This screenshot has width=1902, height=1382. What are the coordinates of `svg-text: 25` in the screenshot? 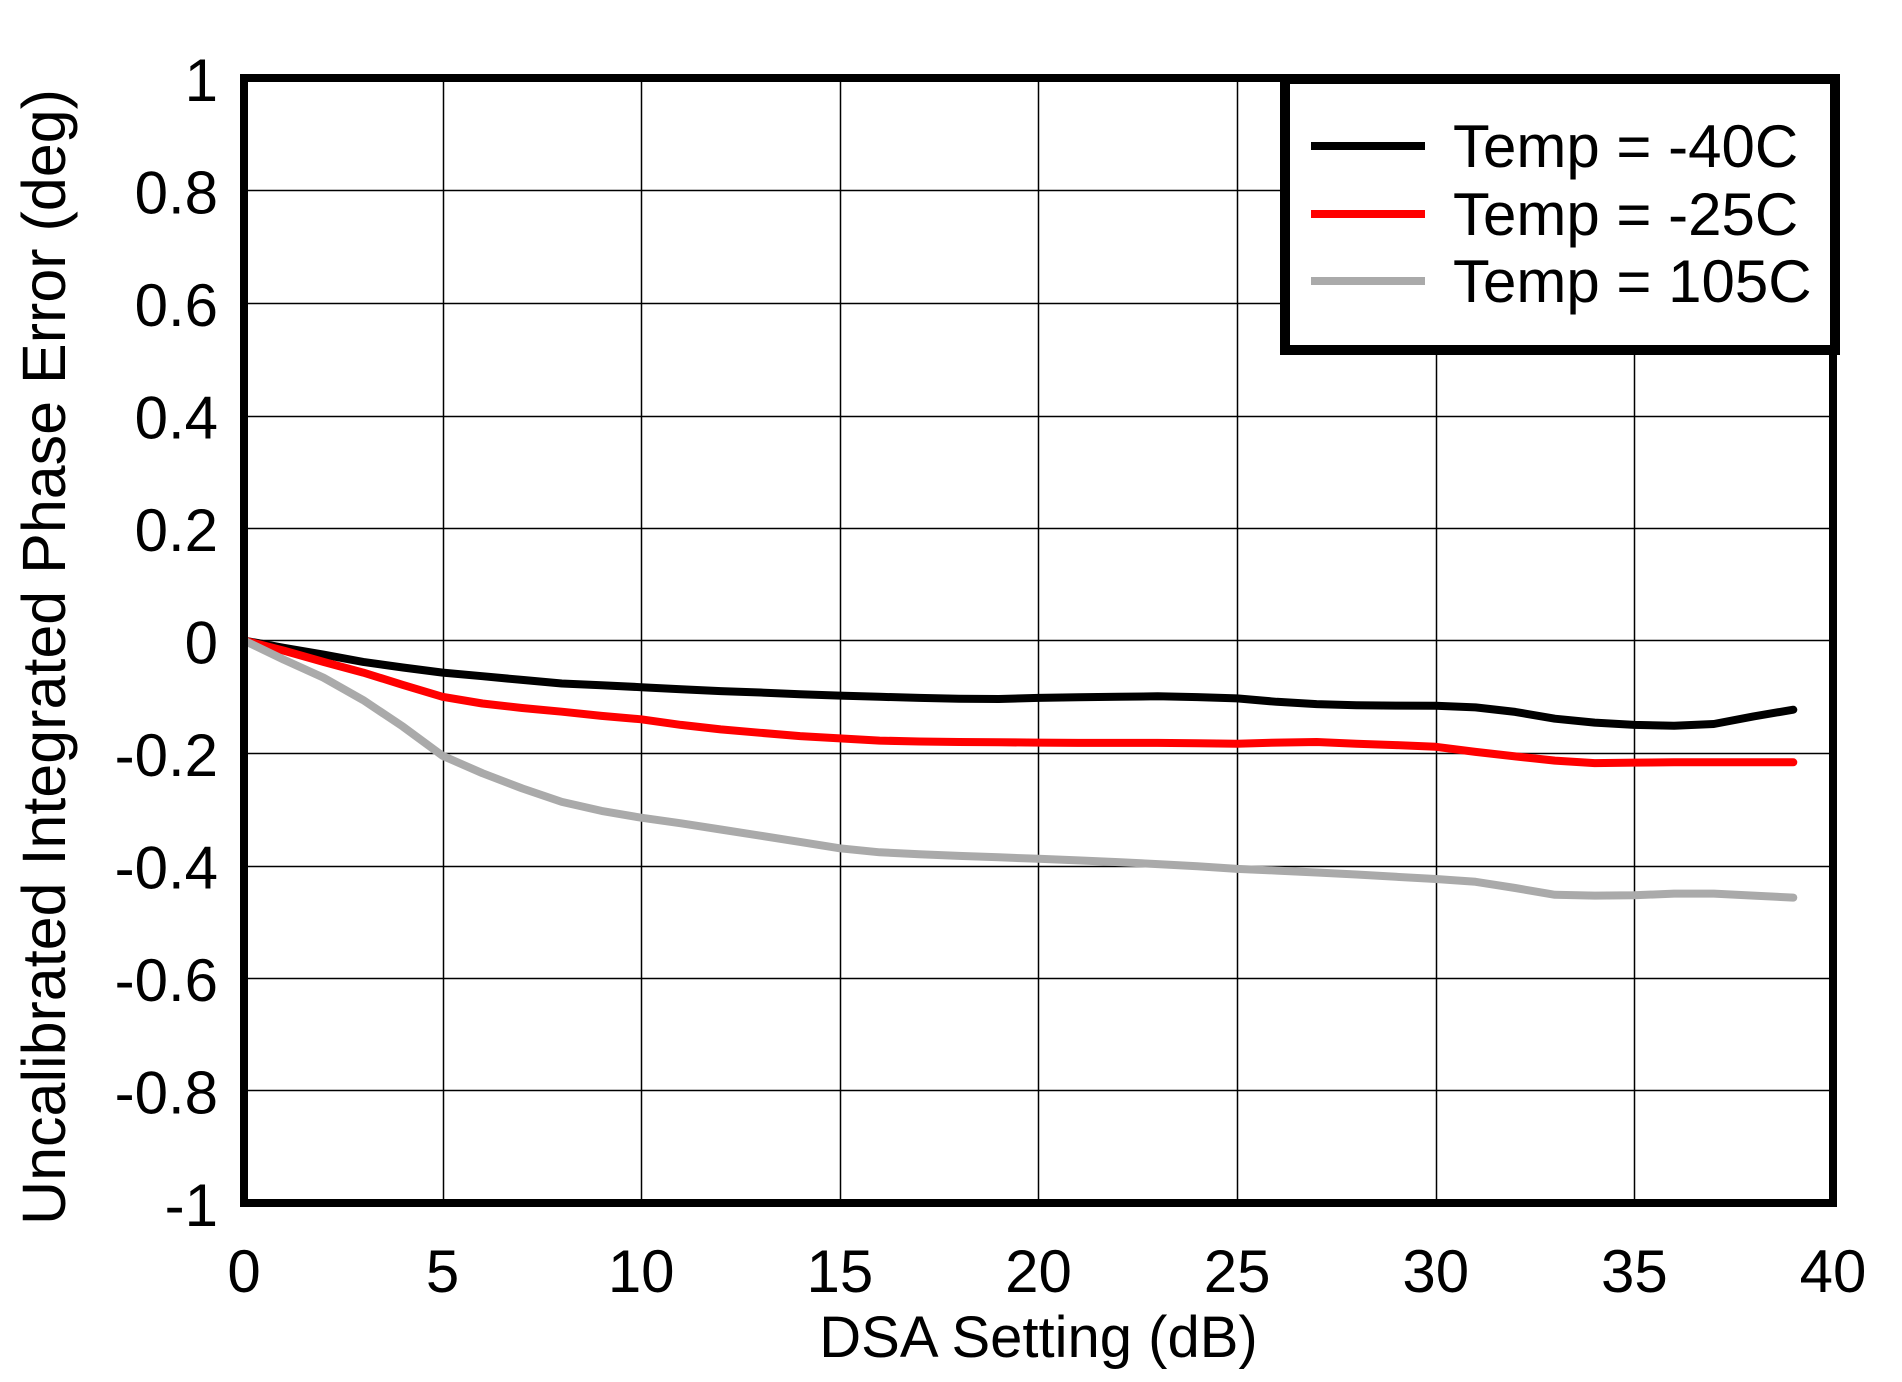 It's located at (1237, 1271).